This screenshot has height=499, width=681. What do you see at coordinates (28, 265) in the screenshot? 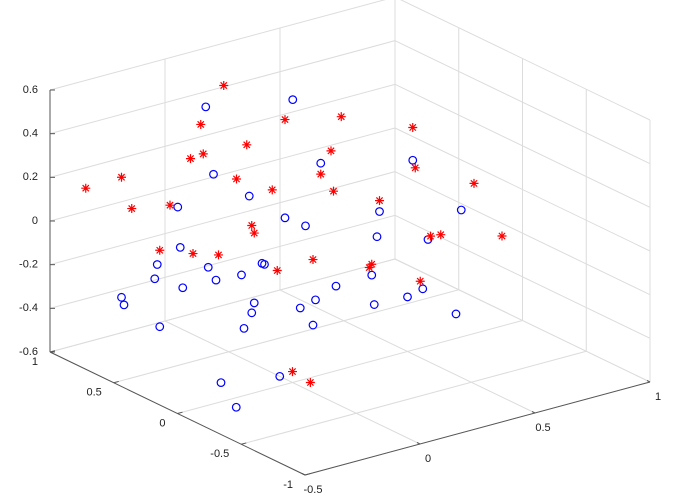
I see `z-tick-label: -0.2` at bounding box center [28, 265].